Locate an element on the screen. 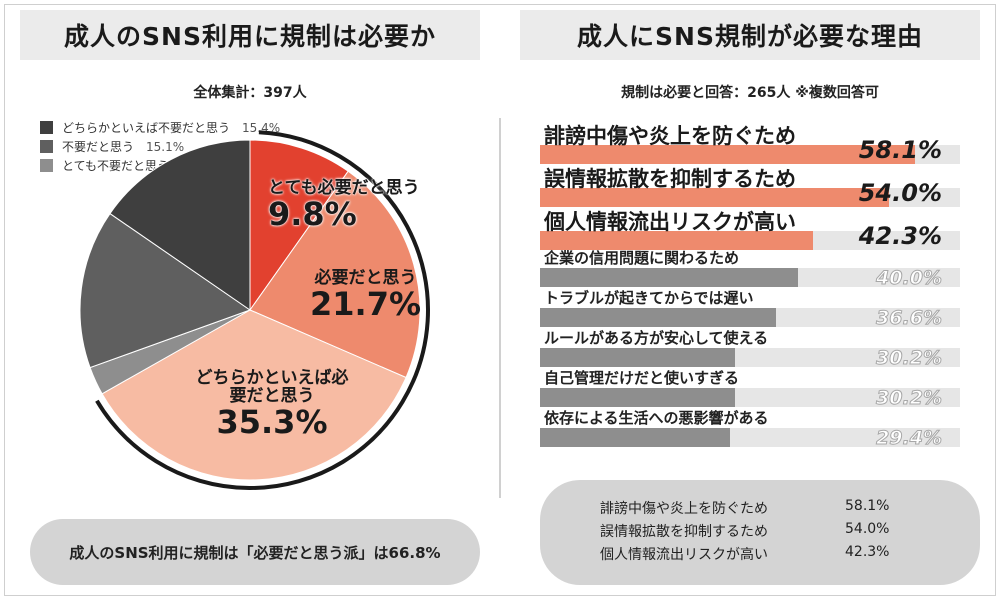 The width and height of the screenshot is (1000, 600). bar-row: 誤情報拡散を抑制するため 54.0% is located at coordinates (750, 186).